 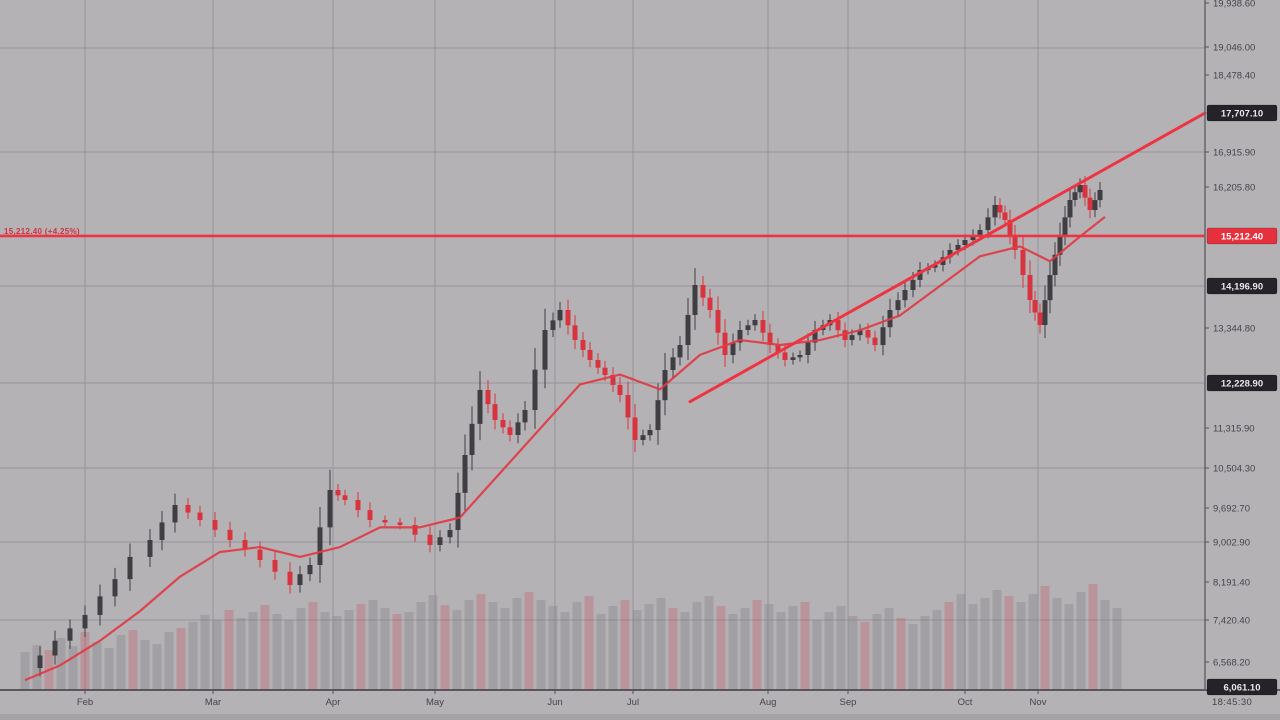 I want to click on price-tag-dark-2-box, so click(x=1242, y=383).